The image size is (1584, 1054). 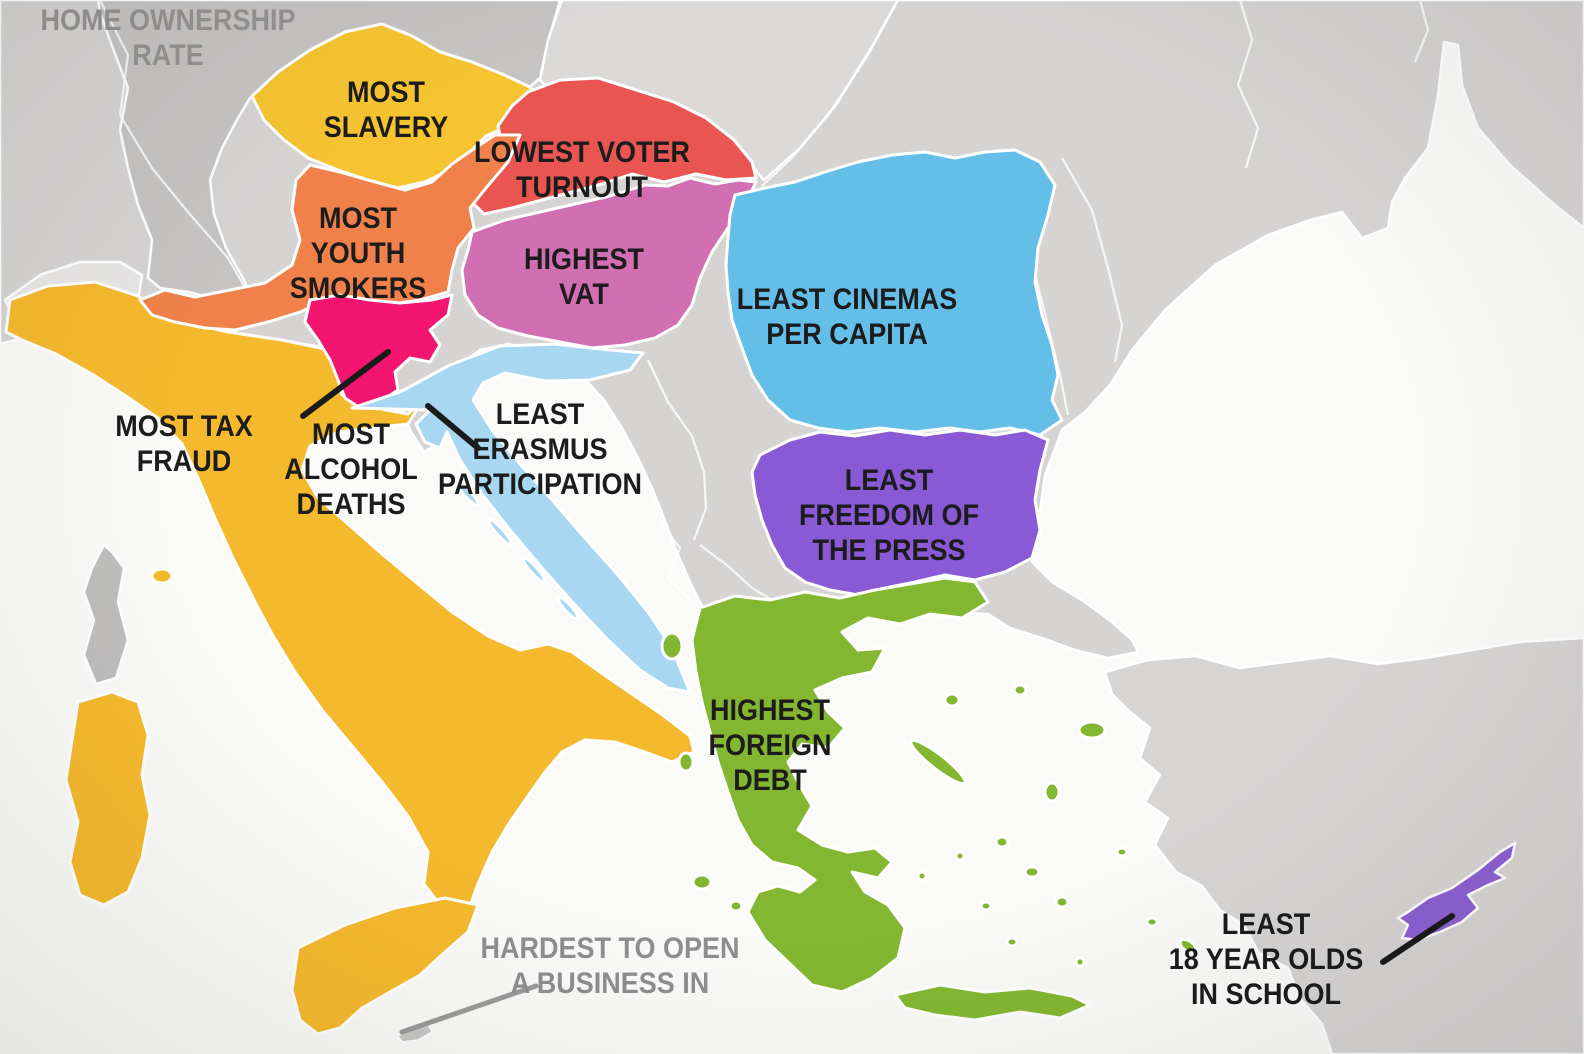 What do you see at coordinates (184, 444) in the screenshot?
I see `label-italy: MOST TAX FRAUD` at bounding box center [184, 444].